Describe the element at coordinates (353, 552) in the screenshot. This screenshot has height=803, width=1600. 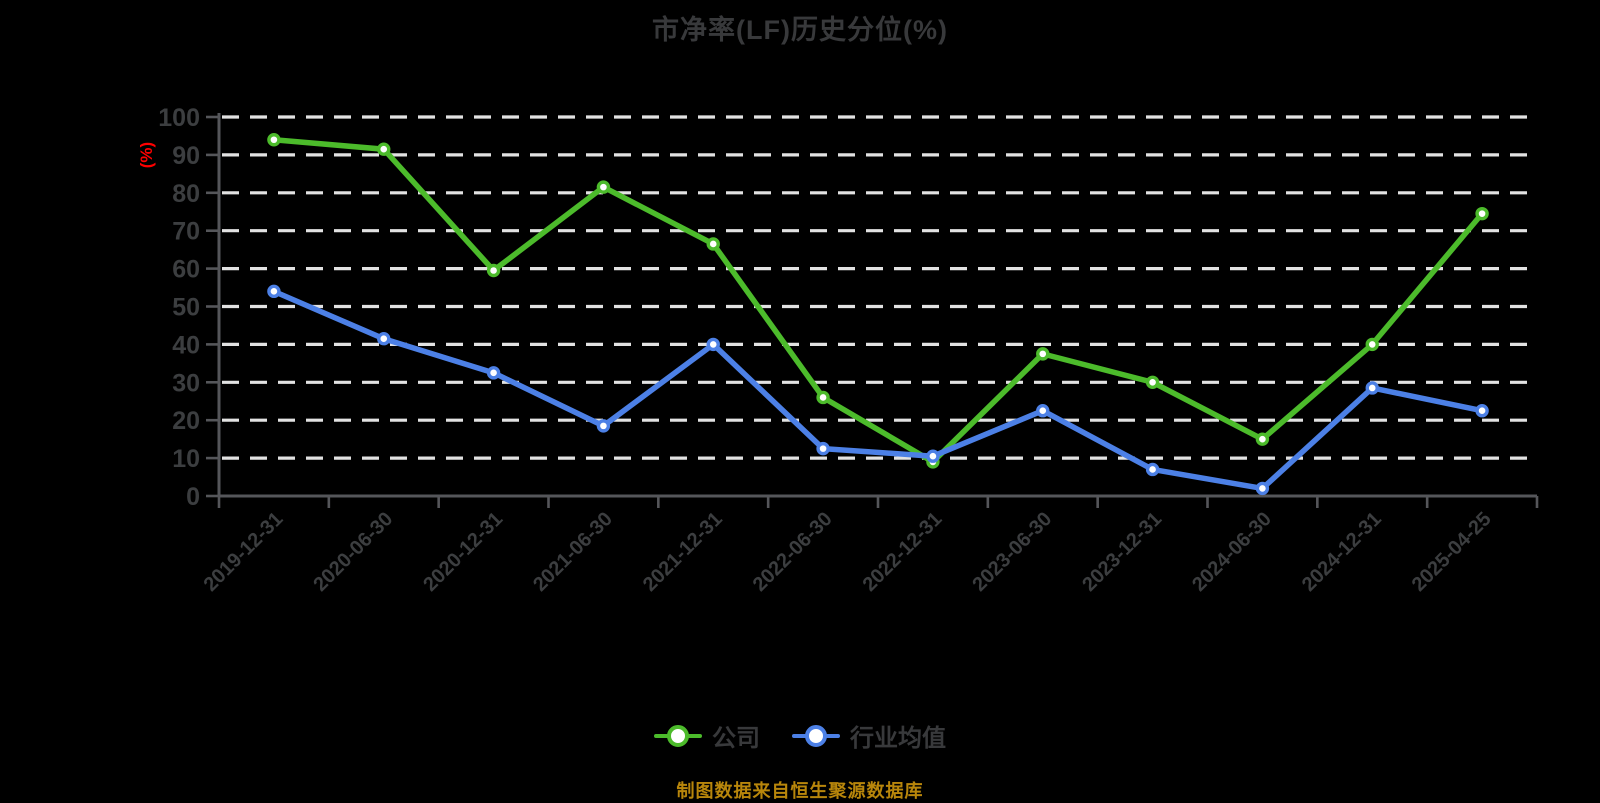
I see `x-axis-label: 2020-06-30` at that location.